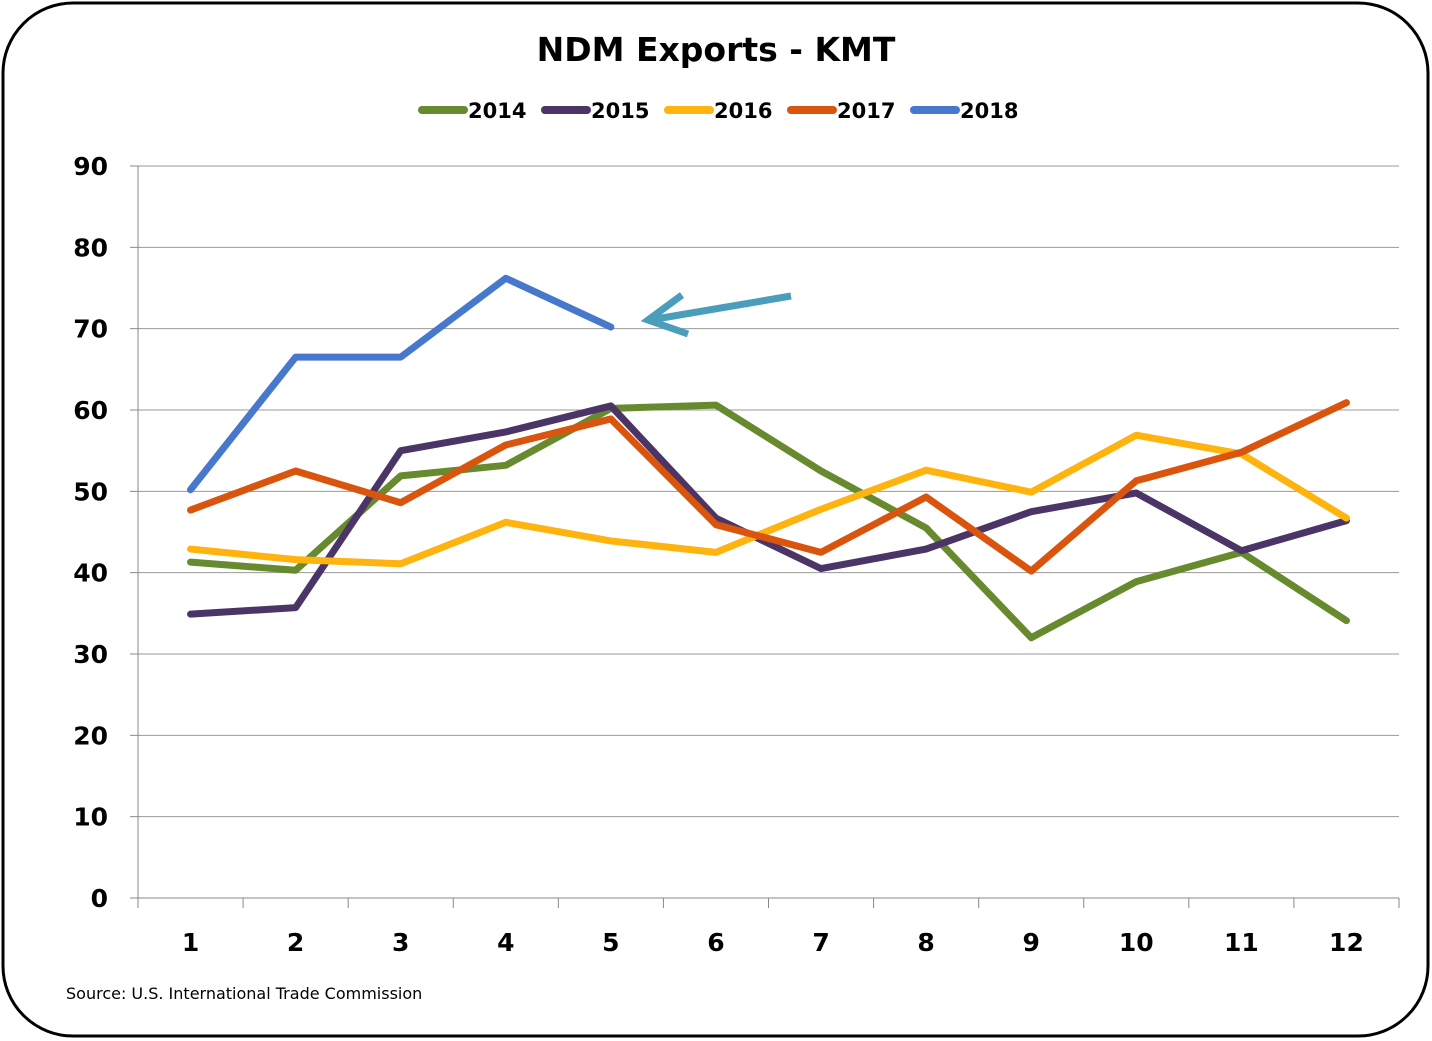 This screenshot has height=1041, width=1432. What do you see at coordinates (99, 898) in the screenshot?
I see `y-tick-label: 0` at bounding box center [99, 898].